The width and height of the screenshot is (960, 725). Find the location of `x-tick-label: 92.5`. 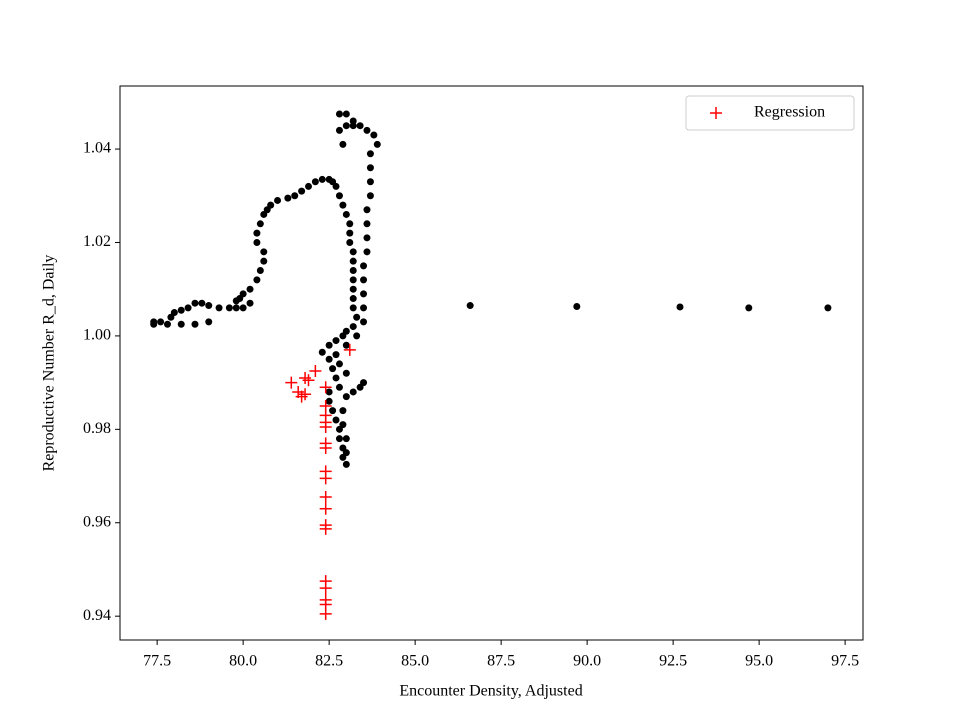

x-tick-label: 92.5 is located at coordinates (673, 661).